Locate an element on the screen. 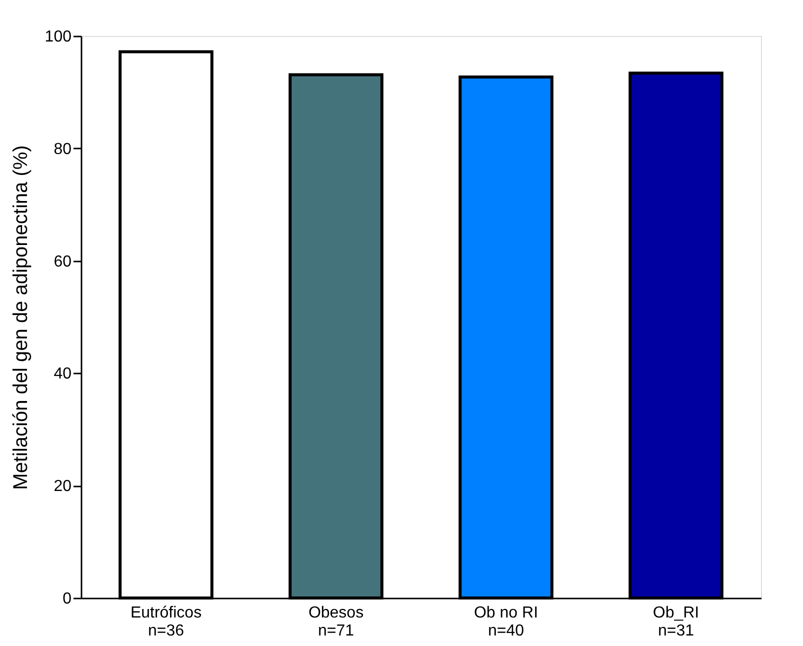 This screenshot has width=803, height=646. x-tick-label: Ob no RI n=40 is located at coordinates (506, 622).